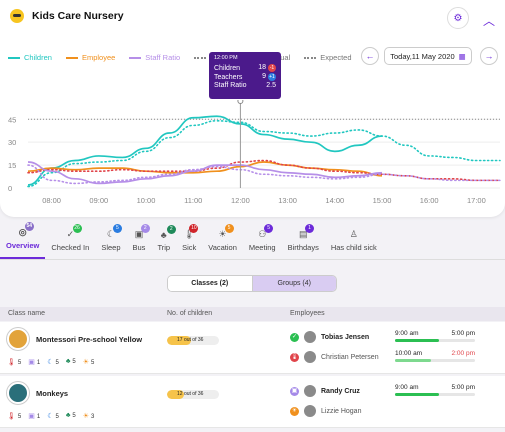 The width and height of the screenshot is (505, 432). I want to click on bus-icon: ▣ 2, so click(142, 232).